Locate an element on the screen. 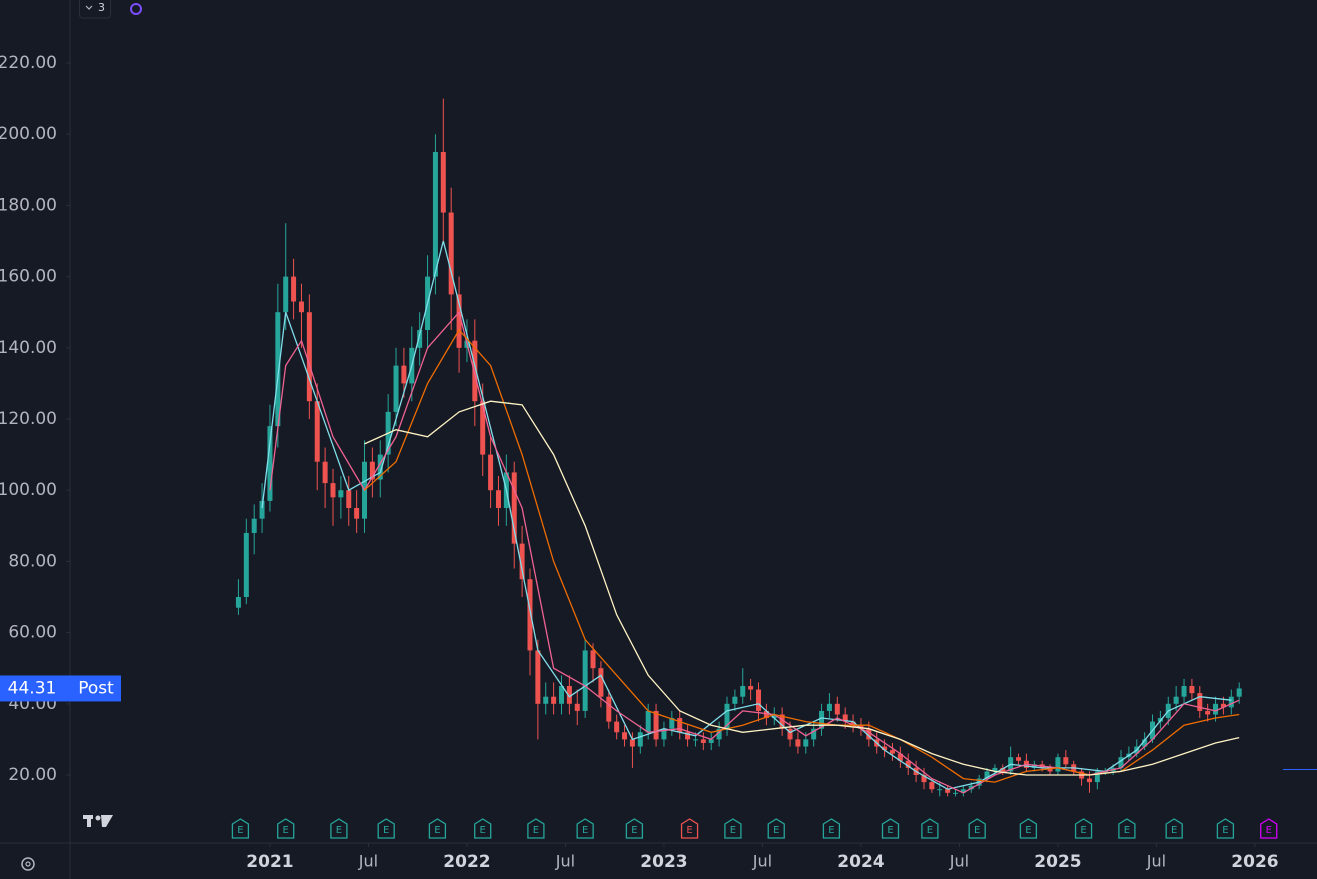 This screenshot has height=879, width=1317. sync-icon is located at coordinates (136, 9).